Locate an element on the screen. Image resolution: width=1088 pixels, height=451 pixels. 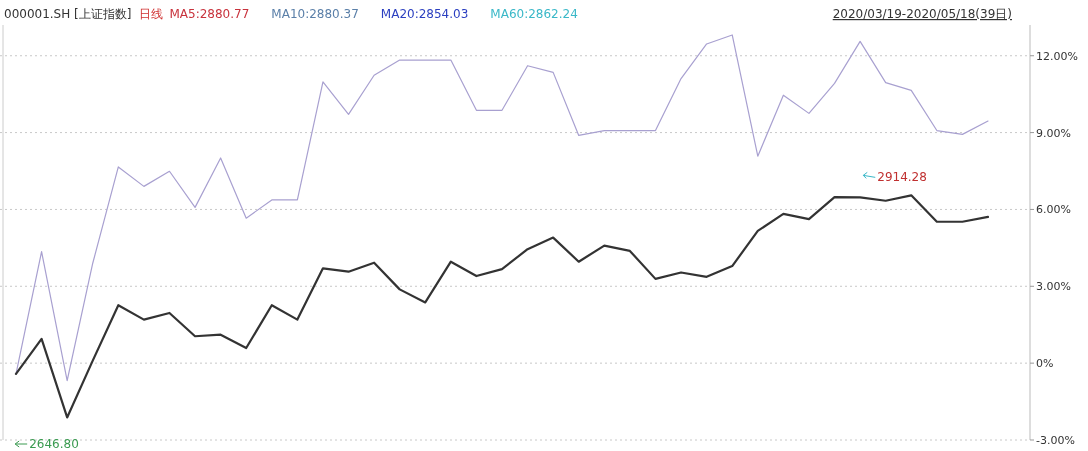
y-tick-label: 3.00% is located at coordinates (1053, 287).